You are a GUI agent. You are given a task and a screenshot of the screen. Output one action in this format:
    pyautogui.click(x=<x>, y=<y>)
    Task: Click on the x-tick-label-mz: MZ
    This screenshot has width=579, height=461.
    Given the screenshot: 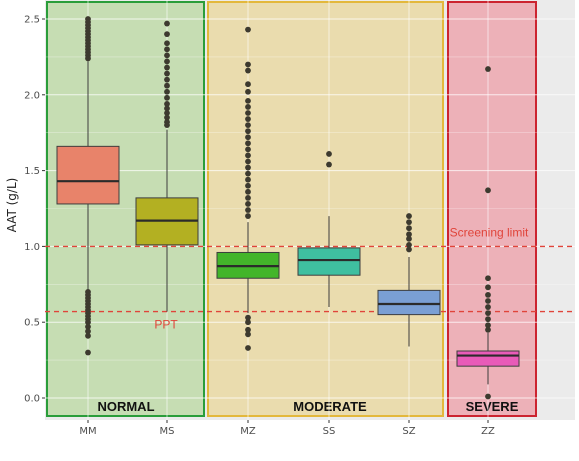 What is the action you would take?
    pyautogui.click(x=248, y=431)
    